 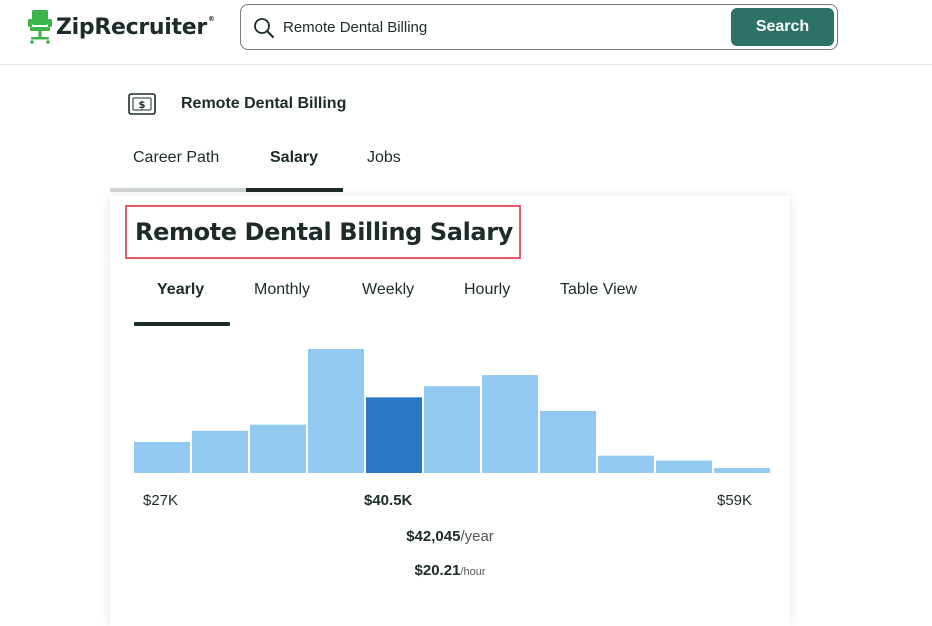 I want to click on tab-weekly: Weekly, so click(x=388, y=289).